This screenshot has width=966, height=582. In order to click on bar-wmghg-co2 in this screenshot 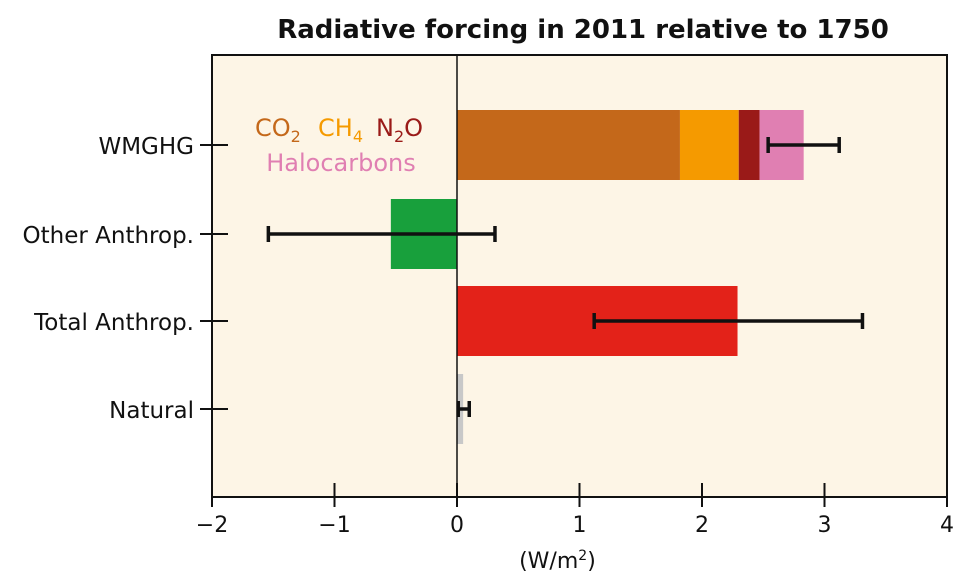, I will do `click(568, 145)`.